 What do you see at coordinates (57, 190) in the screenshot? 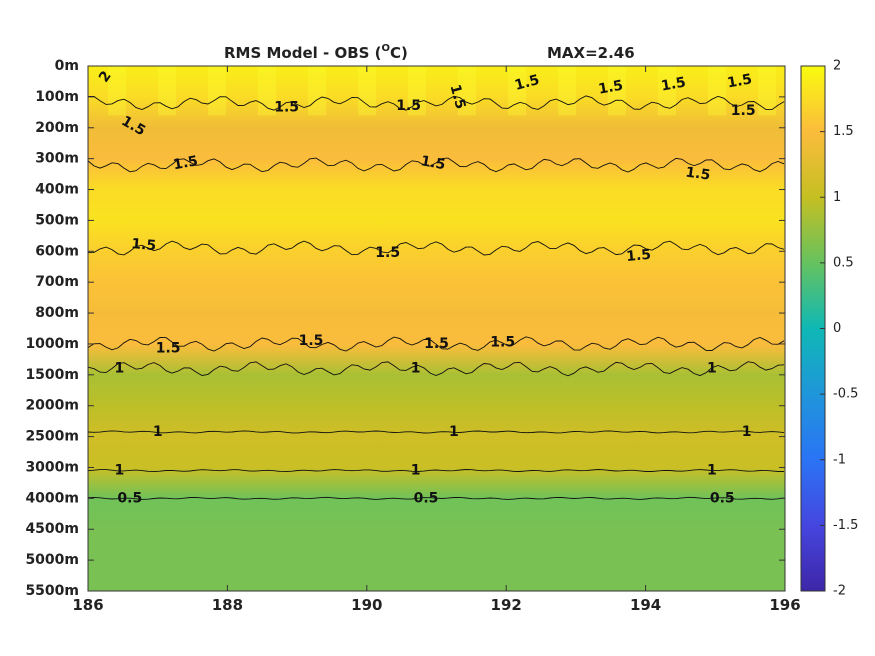
I see `y-tick-label: 400m` at bounding box center [57, 190].